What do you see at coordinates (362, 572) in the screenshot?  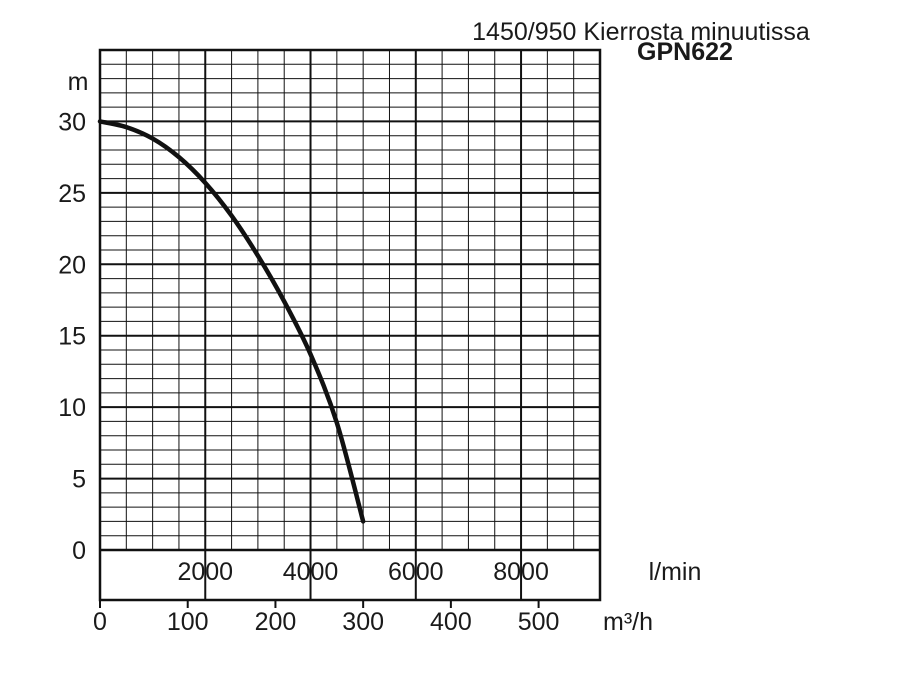 I see `x-tick-labels: 2000 4000 6000 8000` at bounding box center [362, 572].